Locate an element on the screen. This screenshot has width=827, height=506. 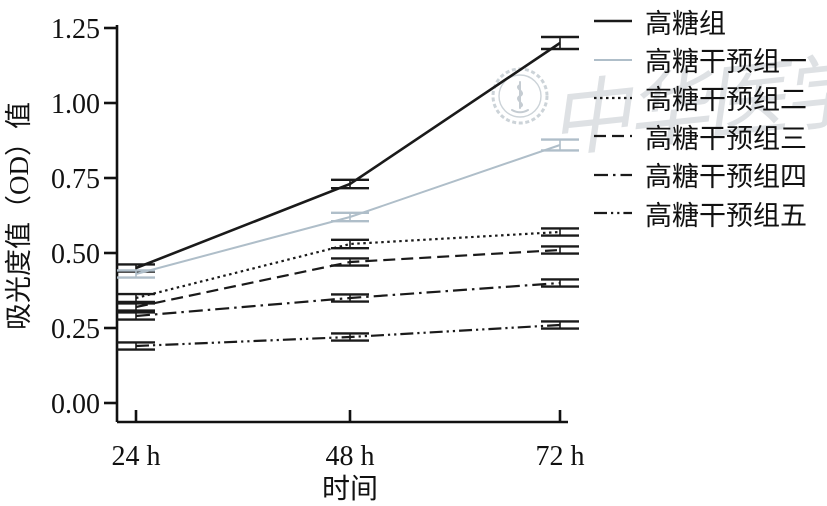
legend-item-4: 高糖干预组四 is located at coordinates (699, 175).